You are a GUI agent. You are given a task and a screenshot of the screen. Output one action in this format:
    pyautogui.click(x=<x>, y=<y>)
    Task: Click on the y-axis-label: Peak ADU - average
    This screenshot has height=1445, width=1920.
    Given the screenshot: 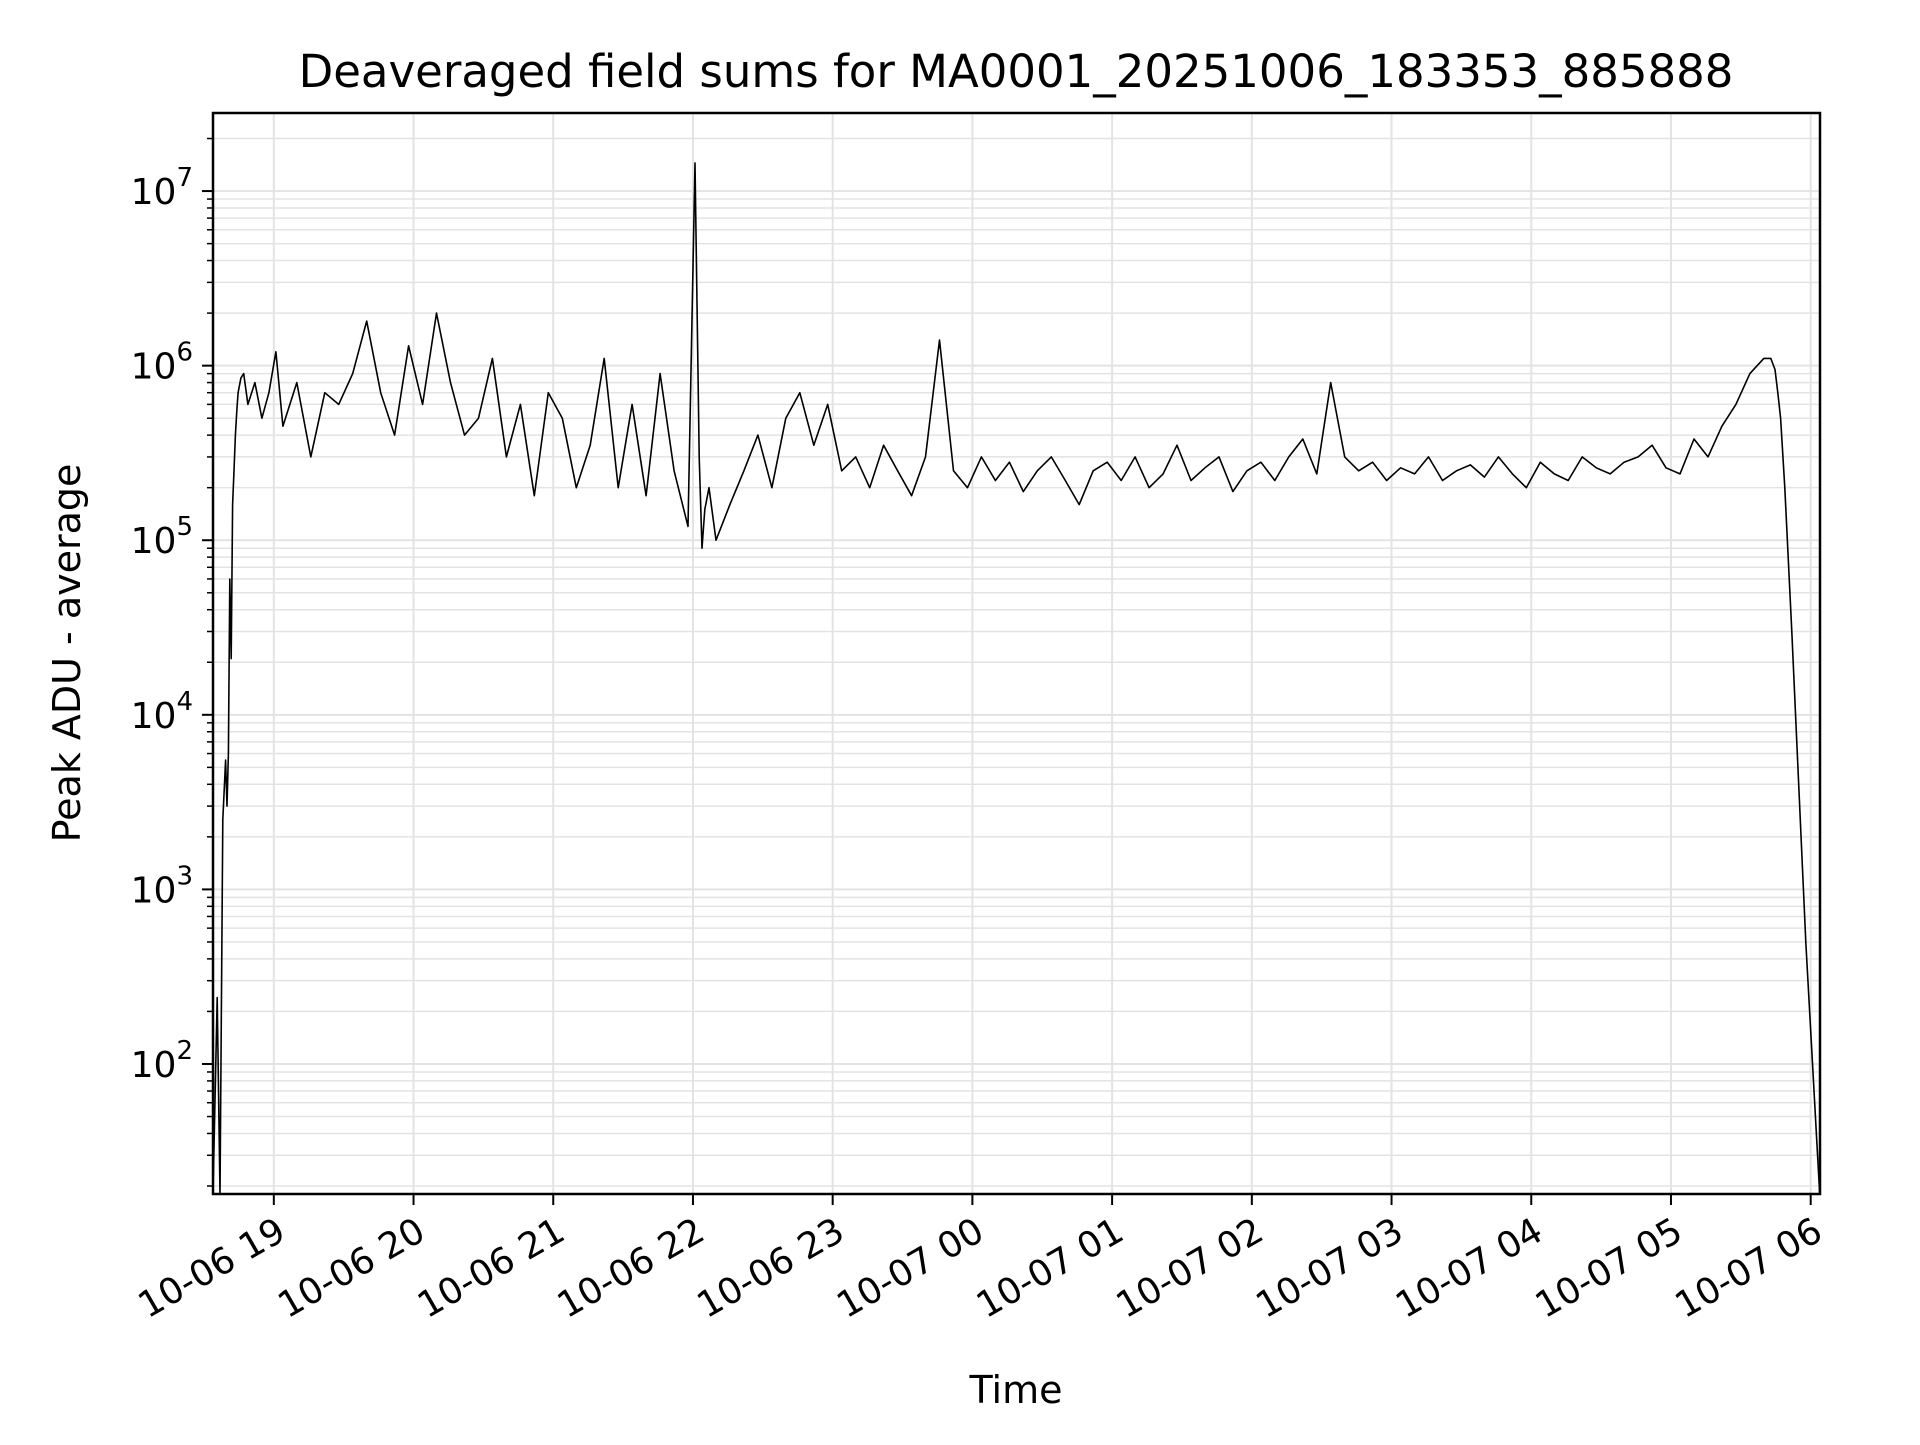 What is the action you would take?
    pyautogui.click(x=67, y=653)
    